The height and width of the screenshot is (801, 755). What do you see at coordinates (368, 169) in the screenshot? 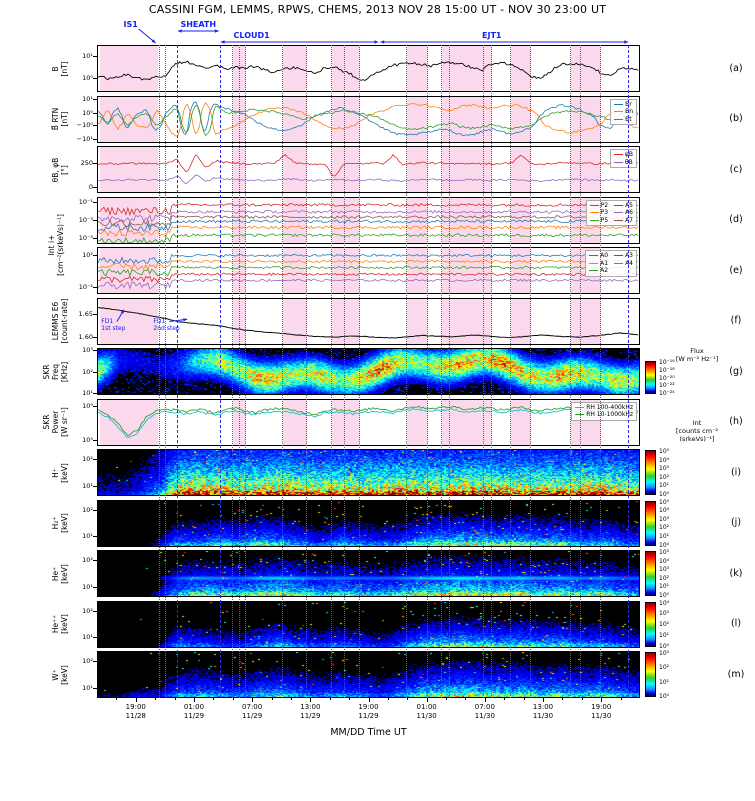
I see `plot-c` at bounding box center [368, 169].